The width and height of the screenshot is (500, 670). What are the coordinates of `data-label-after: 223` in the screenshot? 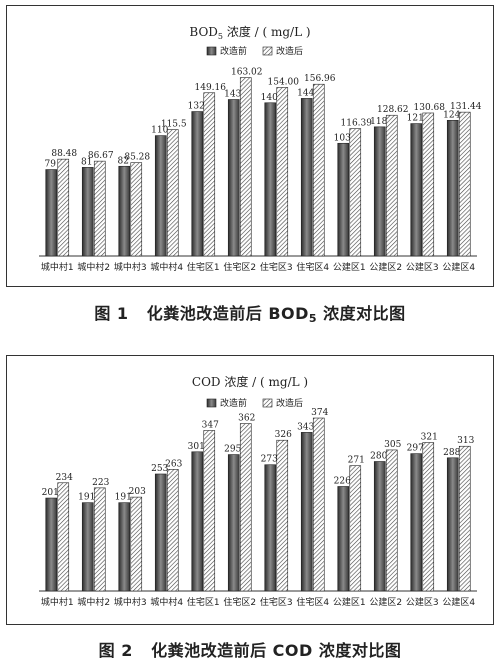 It's located at (100, 483).